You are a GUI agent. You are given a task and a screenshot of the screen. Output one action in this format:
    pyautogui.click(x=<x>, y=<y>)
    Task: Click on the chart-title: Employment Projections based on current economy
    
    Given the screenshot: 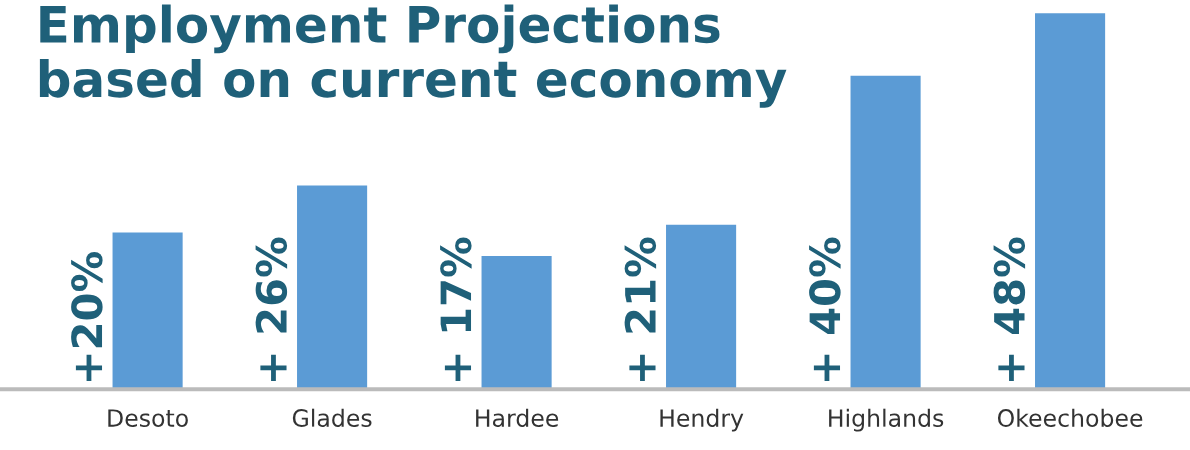 What is the action you would take?
    pyautogui.click(x=413, y=56)
    